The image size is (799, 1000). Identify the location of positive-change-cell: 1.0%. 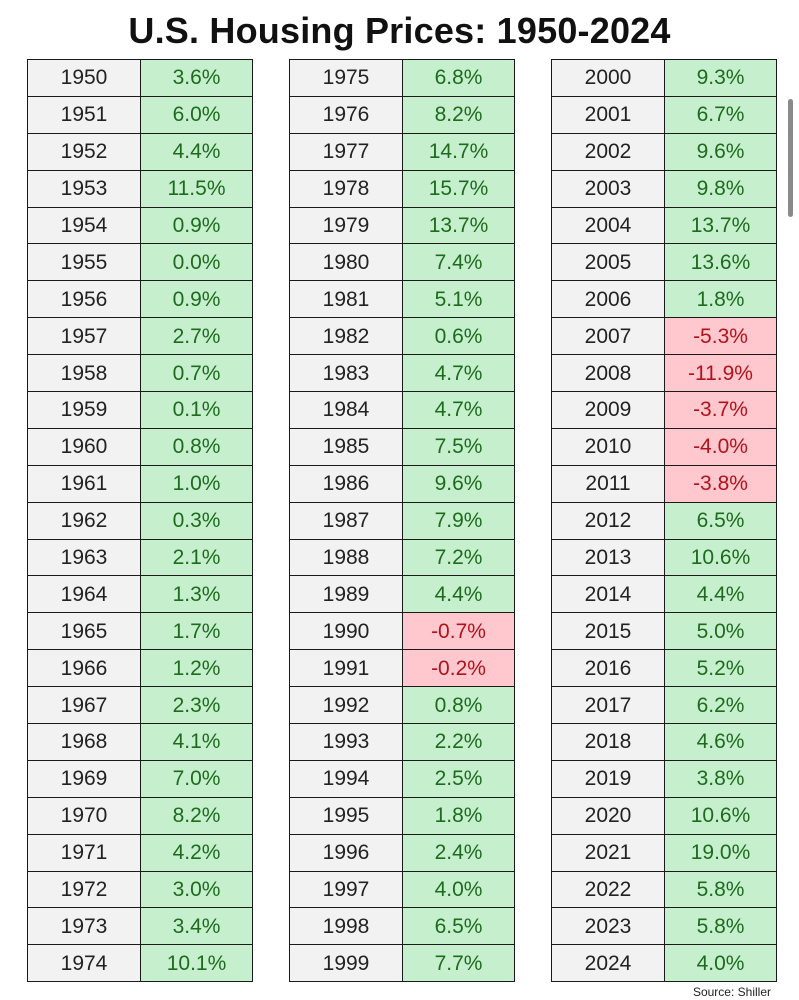
(196, 483).